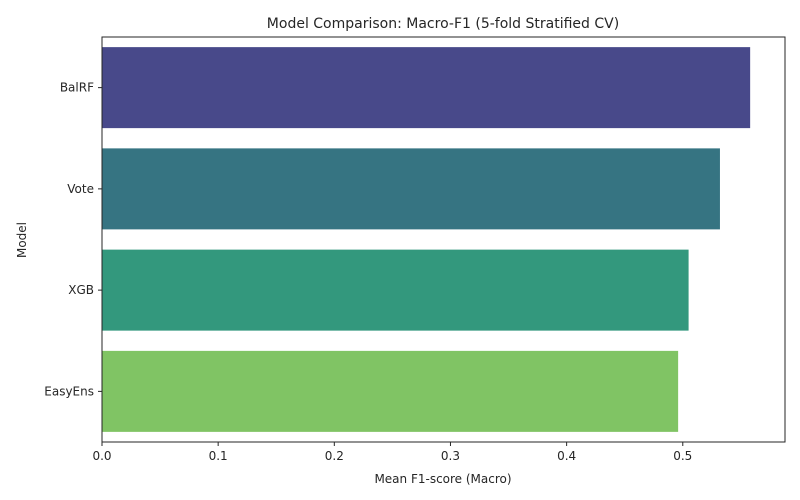 The height and width of the screenshot is (500, 800). Describe the element at coordinates (566, 456) in the screenshot. I see `x-tick-label: 0.4` at that location.